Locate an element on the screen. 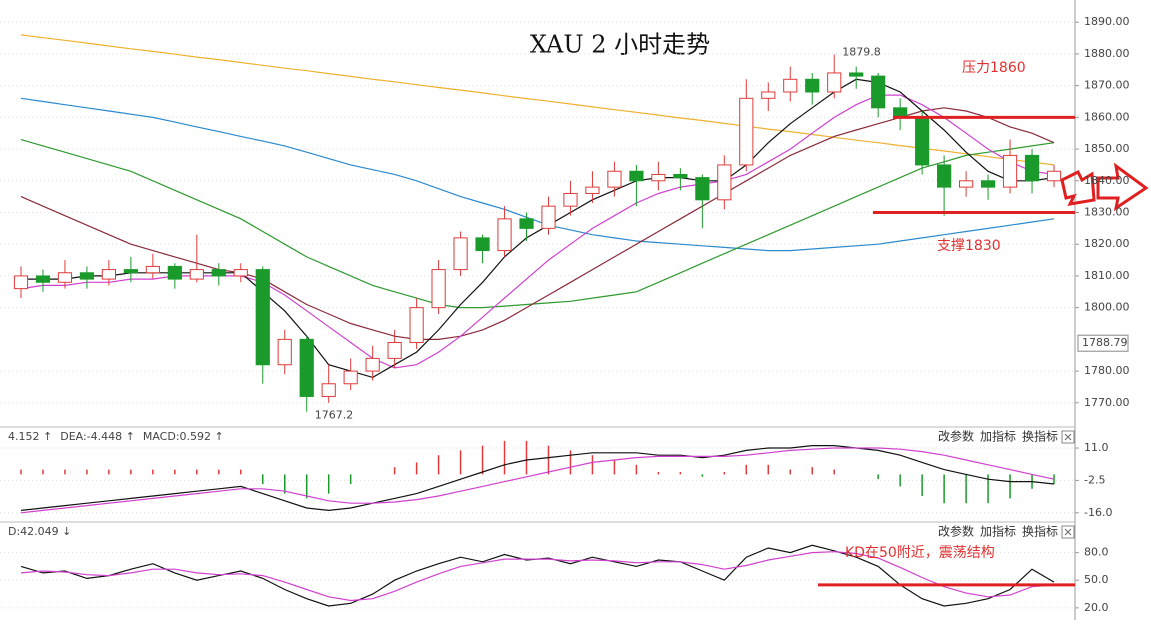 This screenshot has height=634, width=1151. y-tick-label: 1850.00 is located at coordinates (1107, 148).